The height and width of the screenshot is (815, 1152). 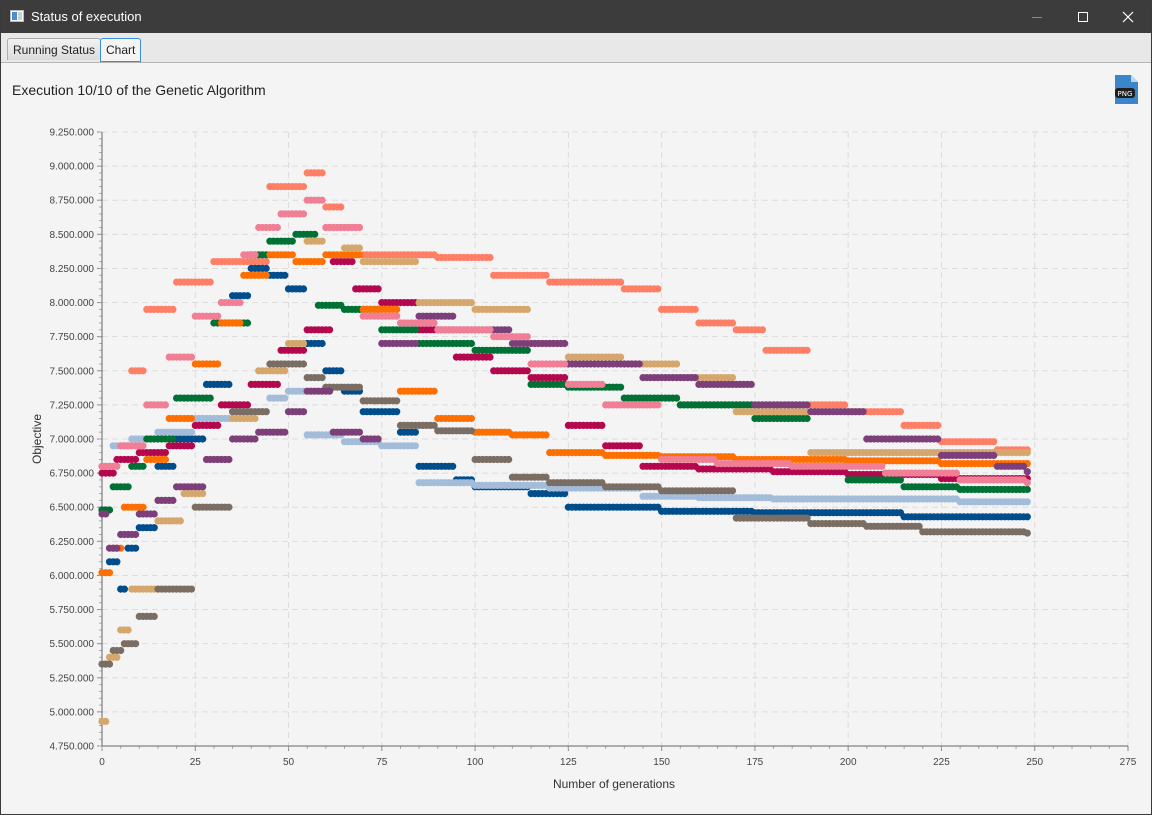 What do you see at coordinates (568, 762) in the screenshot?
I see `x-tick-label: 125` at bounding box center [568, 762].